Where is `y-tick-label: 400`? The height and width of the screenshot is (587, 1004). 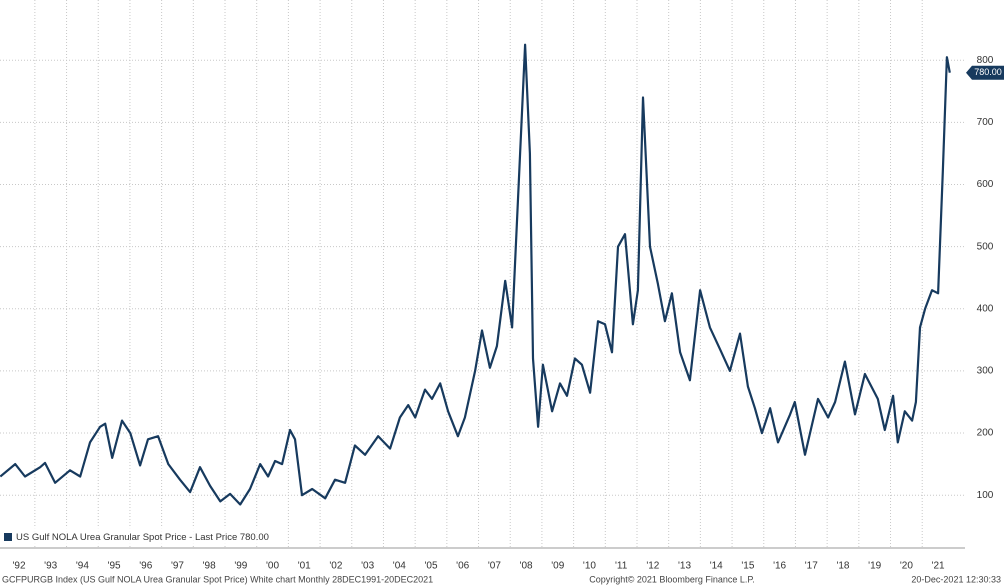 y-tick-label: 400 is located at coordinates (985, 308).